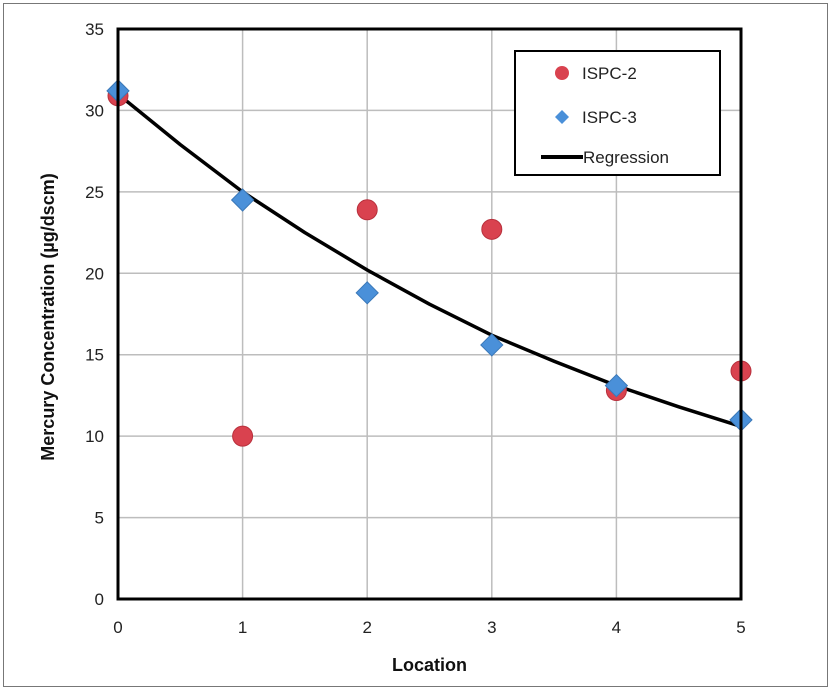 The width and height of the screenshot is (833, 692). Describe the element at coordinates (609, 73) in the screenshot. I see `legend-label-ispc-2: ISPC-2` at that location.